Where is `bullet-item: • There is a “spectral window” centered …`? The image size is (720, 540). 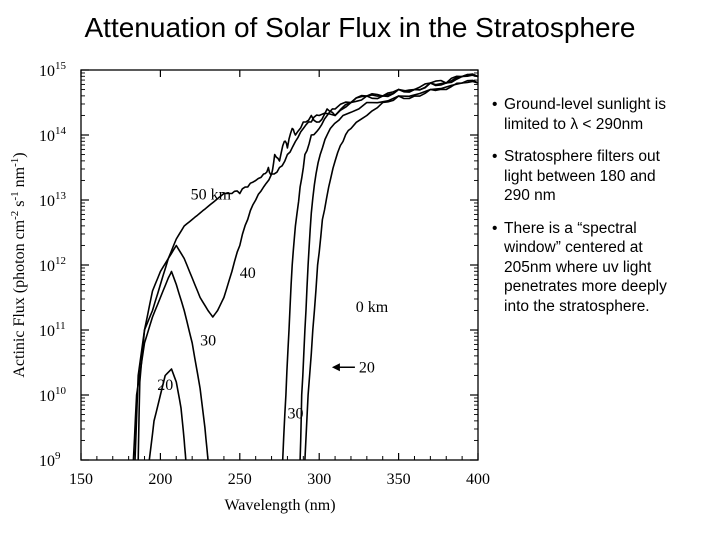
bullet-item: • There is a “spectral window” centered … is located at coordinates (597, 268).